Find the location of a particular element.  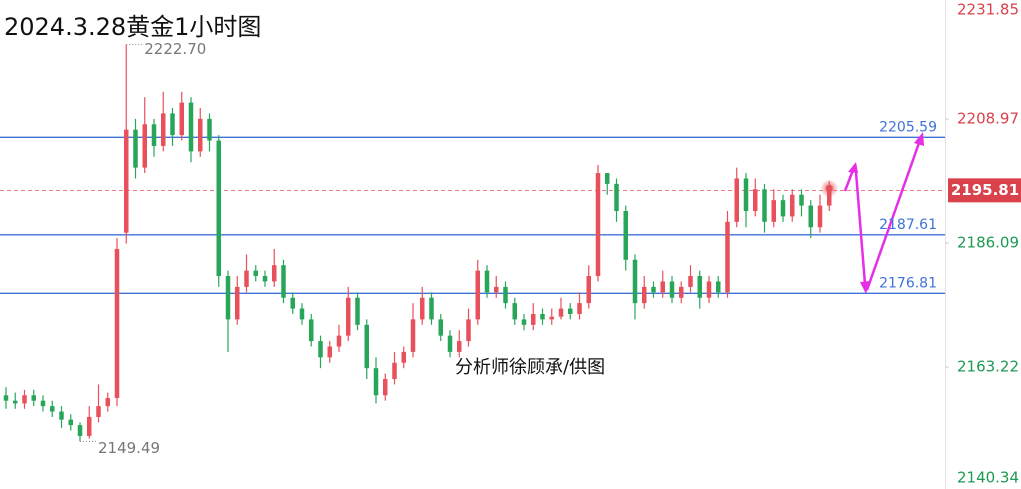

y-tick-label: 2186.09 is located at coordinates (988, 243).